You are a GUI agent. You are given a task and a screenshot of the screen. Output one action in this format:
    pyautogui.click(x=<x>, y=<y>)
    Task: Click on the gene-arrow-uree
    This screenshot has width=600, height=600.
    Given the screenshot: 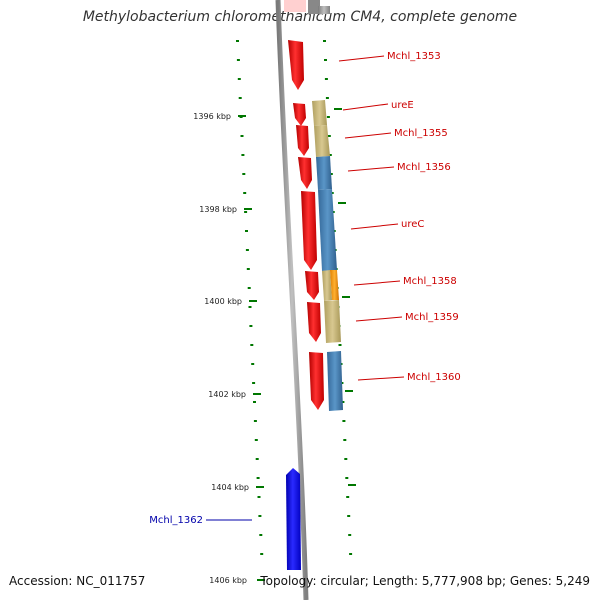 What is the action you would take?
    pyautogui.click(x=299, y=114)
    